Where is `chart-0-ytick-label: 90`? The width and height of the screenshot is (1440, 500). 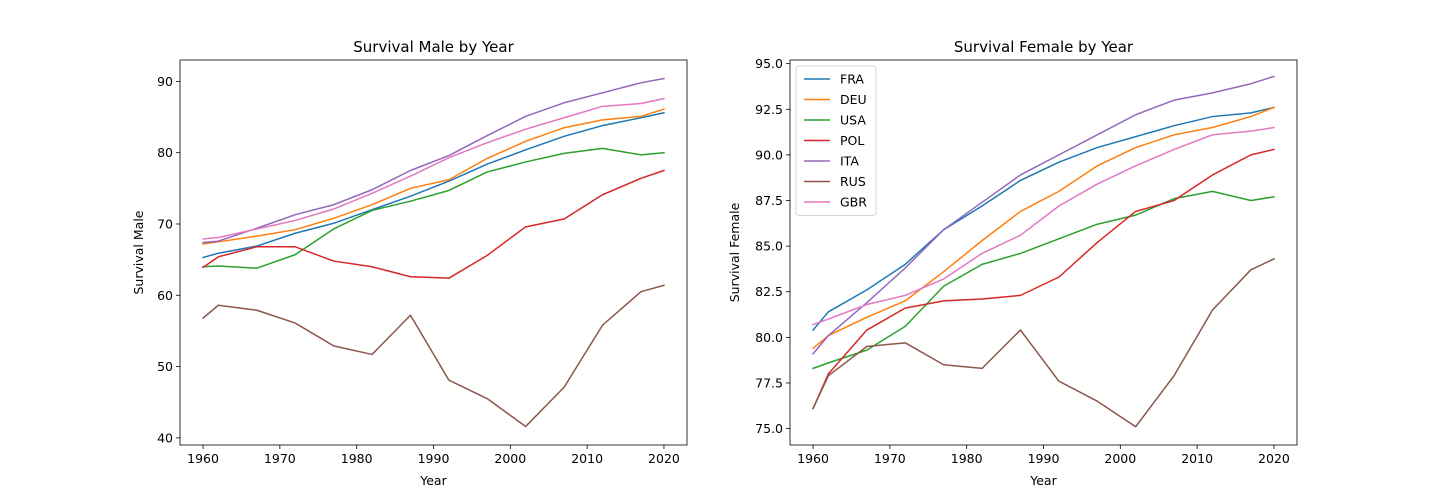
chart-0-ytick-label: 90 is located at coordinates (165, 81).